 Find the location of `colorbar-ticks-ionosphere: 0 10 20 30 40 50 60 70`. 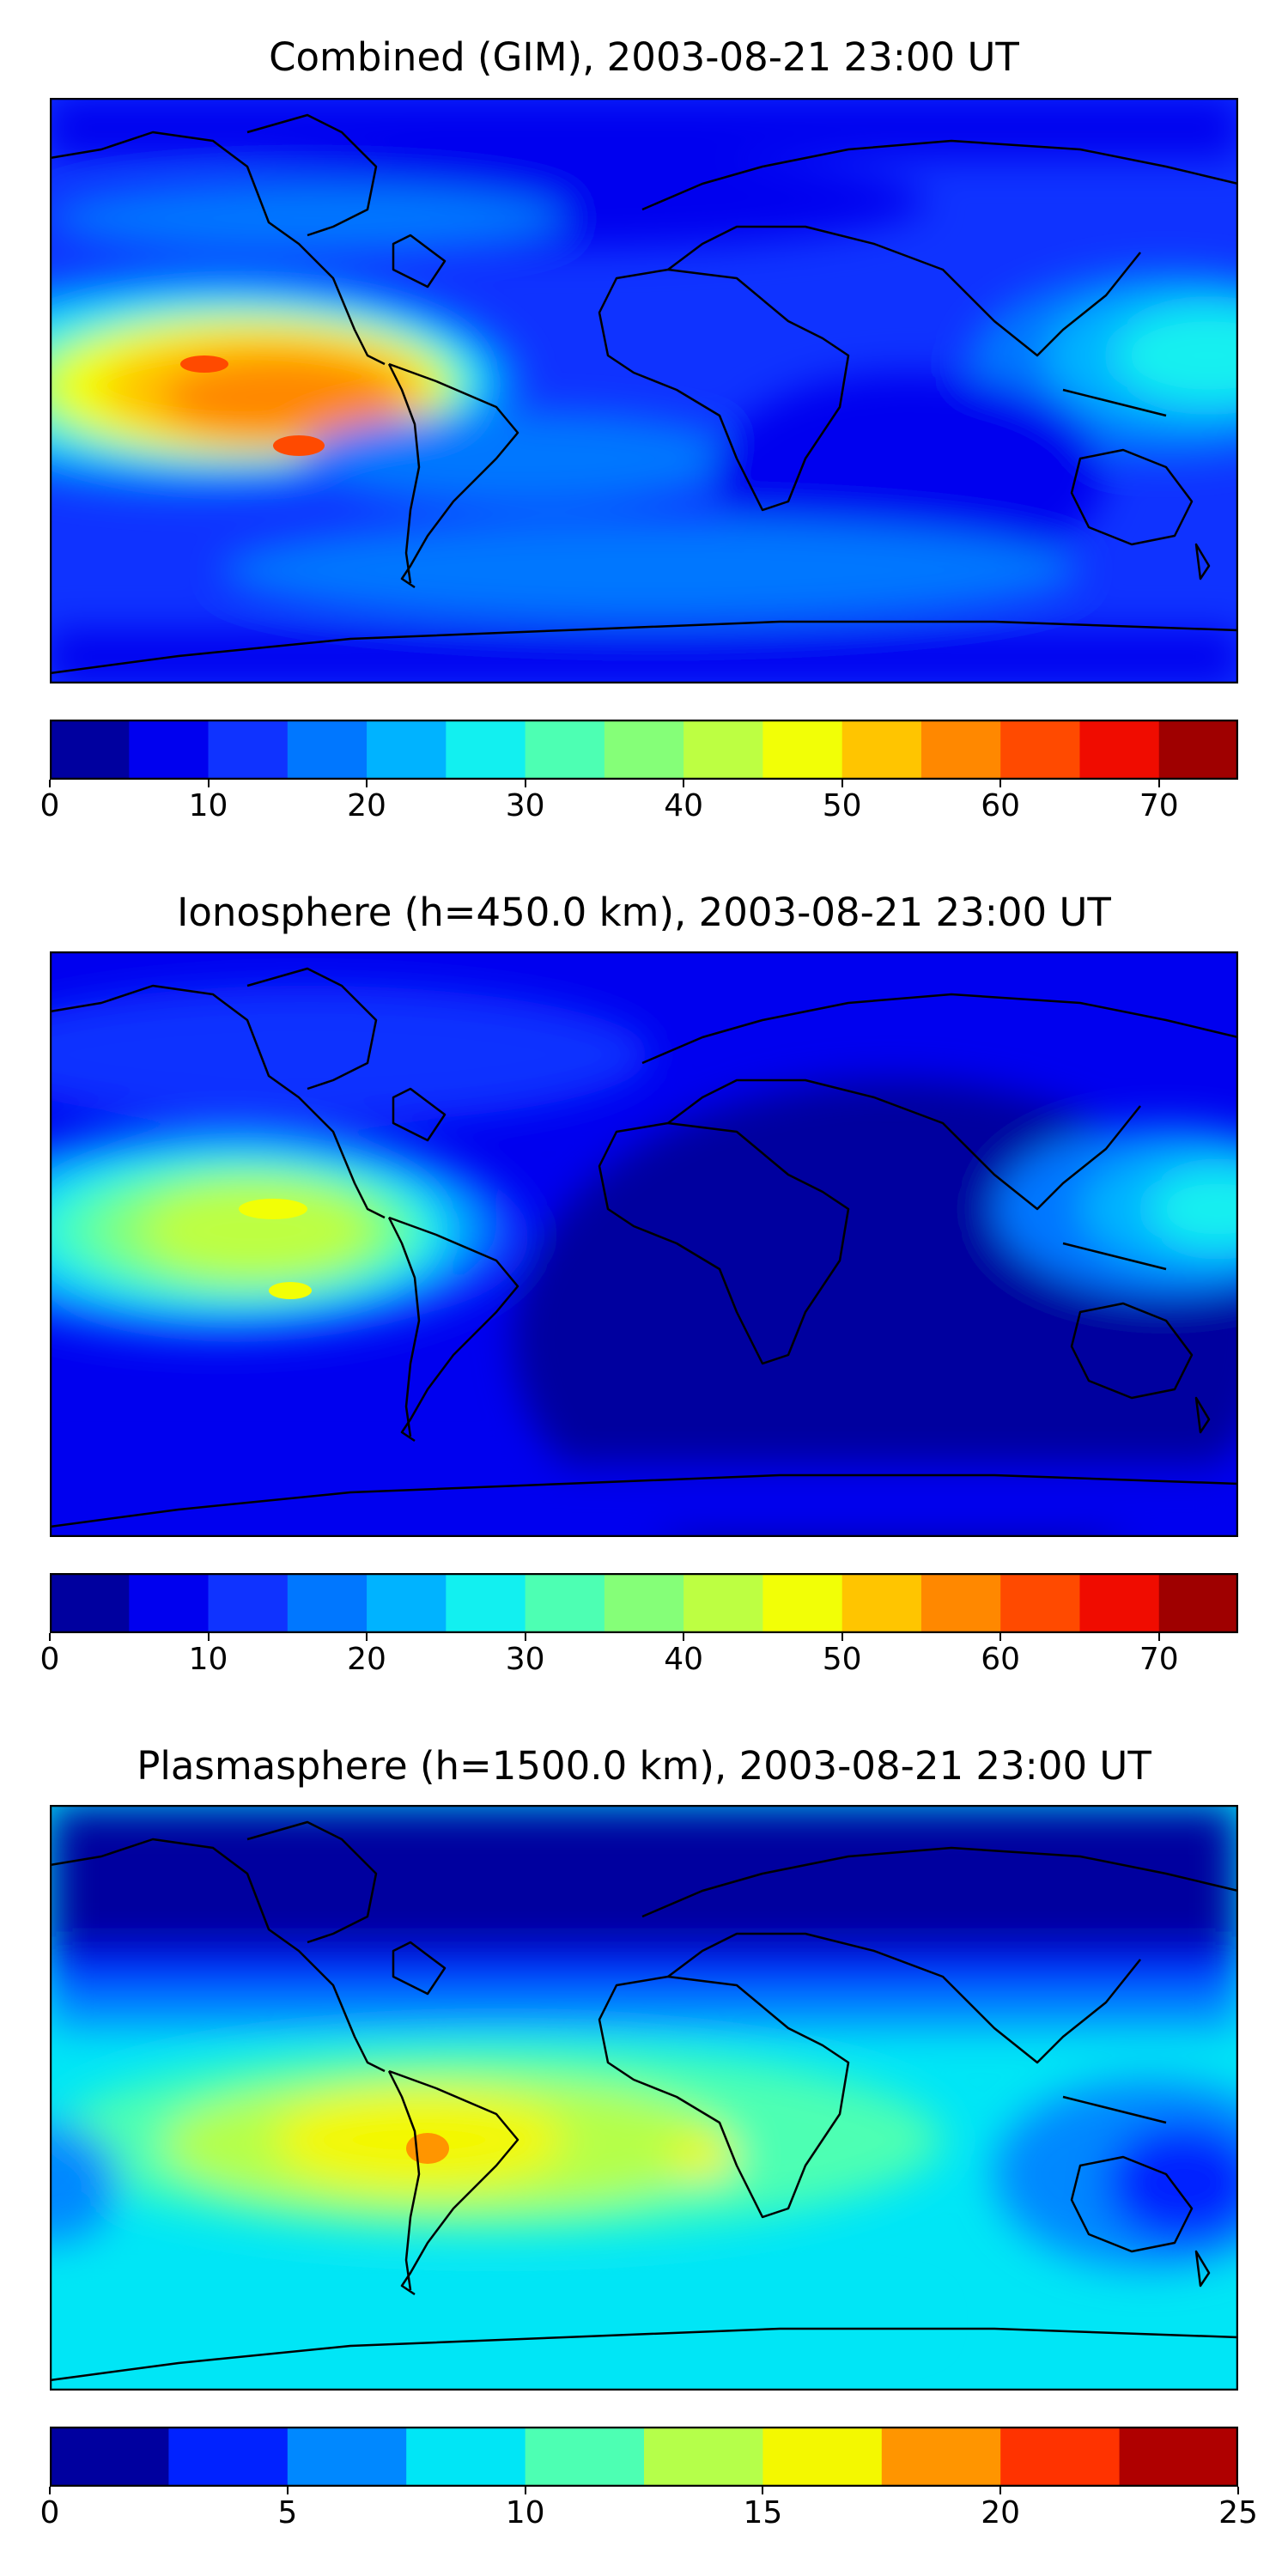

colorbar-ticks-ionosphere: 0 10 20 30 40 50 60 70 is located at coordinates (639, 1663).